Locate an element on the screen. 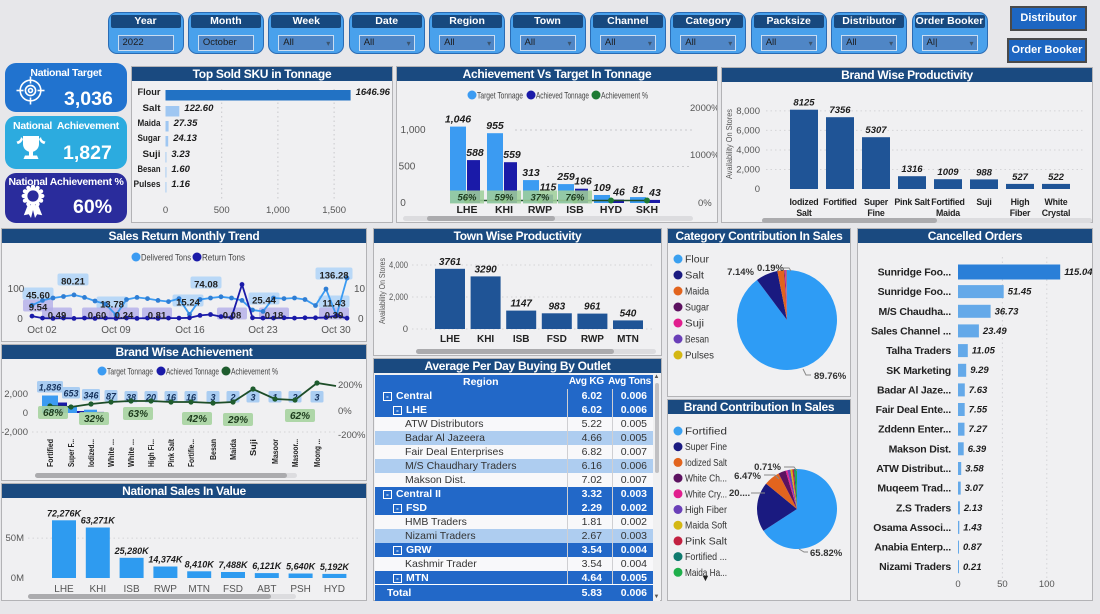  svg-text: 5,192K is located at coordinates (335, 567).